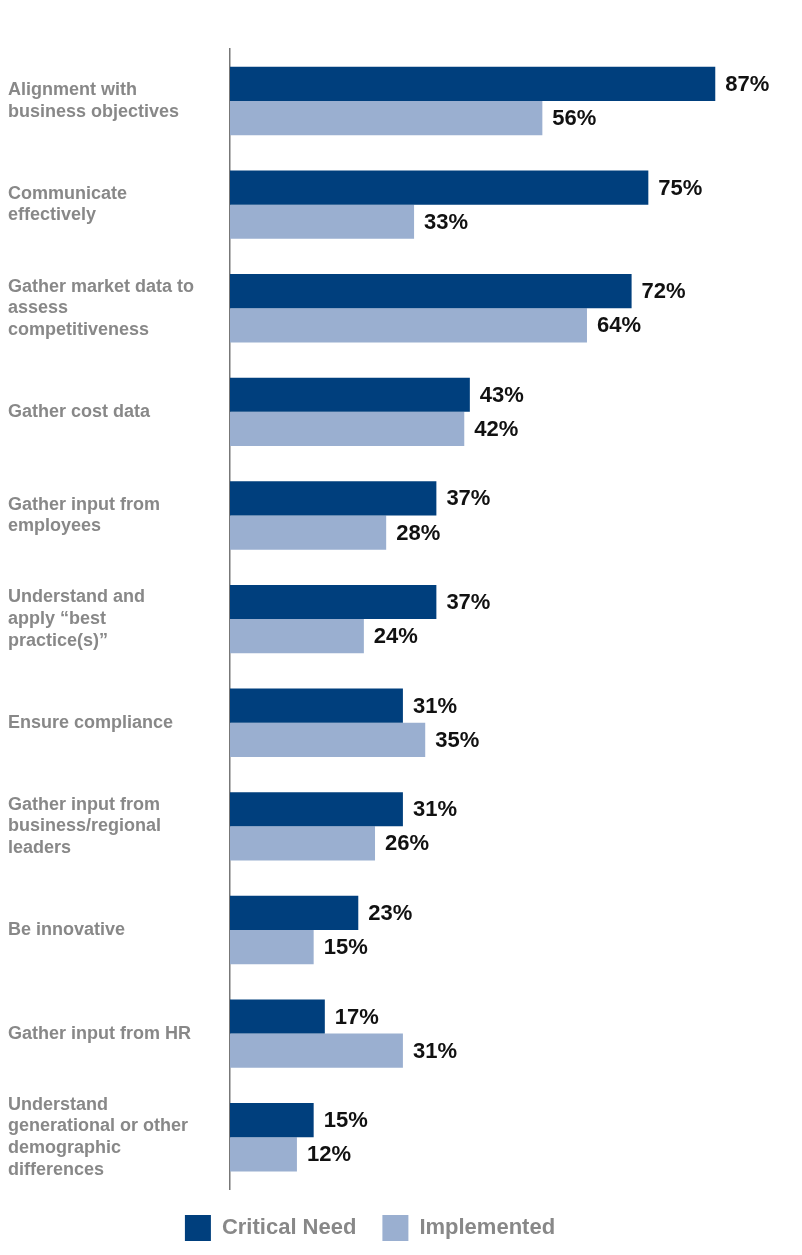 This screenshot has height=1255, width=802. What do you see at coordinates (94, 100) in the screenshot?
I see `y-tick-label: Alignment with business objectives` at bounding box center [94, 100].